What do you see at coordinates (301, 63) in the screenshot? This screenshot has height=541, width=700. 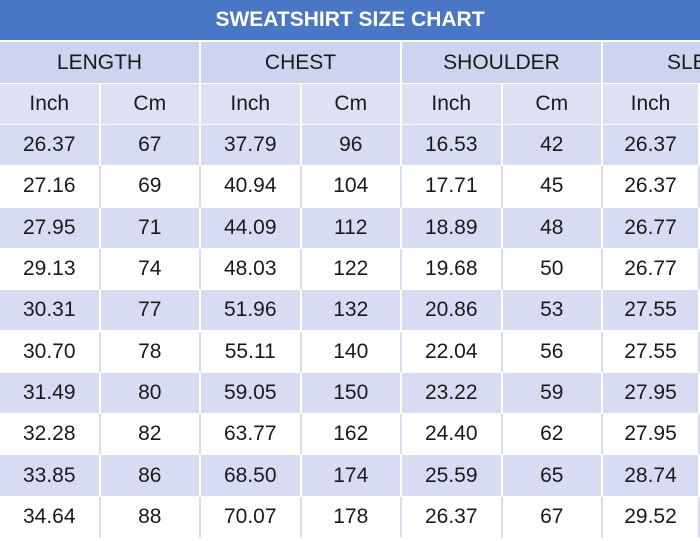 I see `group-header: CHEST` at bounding box center [301, 63].